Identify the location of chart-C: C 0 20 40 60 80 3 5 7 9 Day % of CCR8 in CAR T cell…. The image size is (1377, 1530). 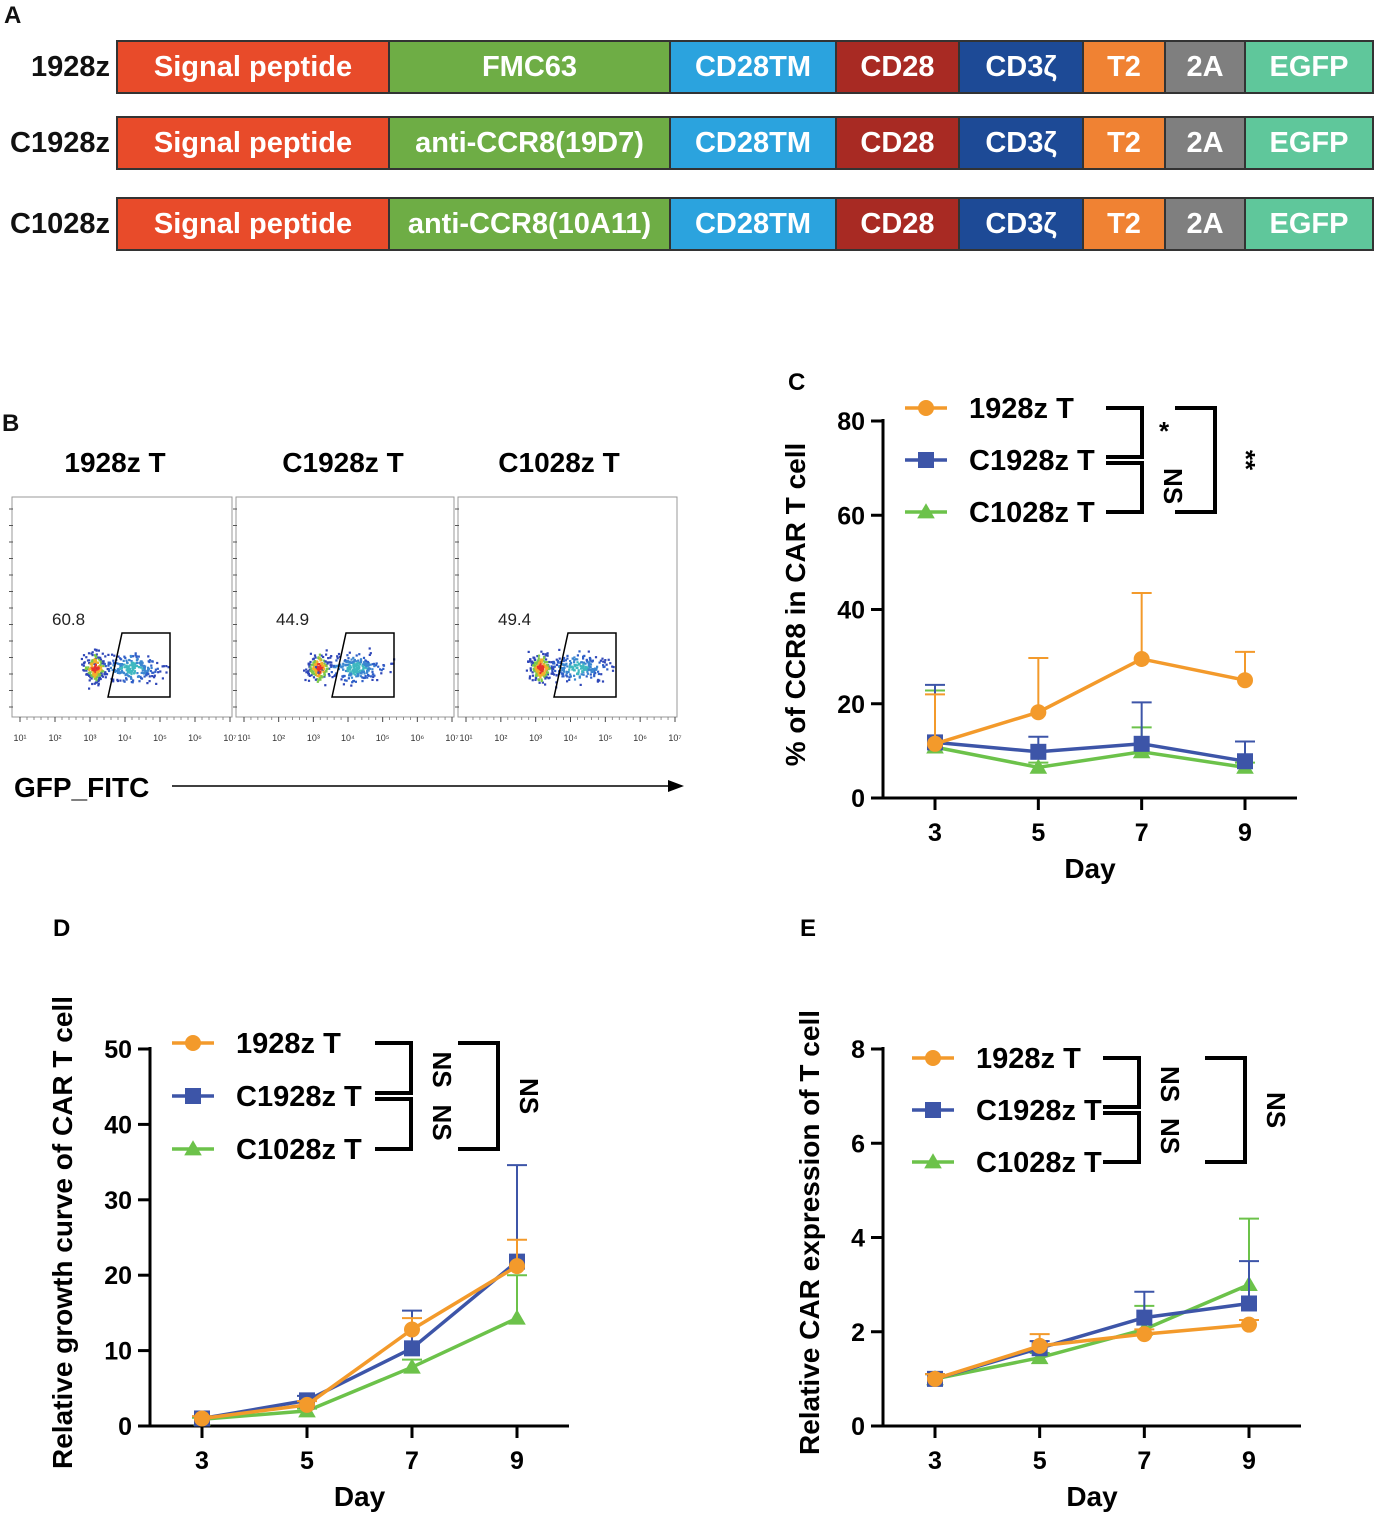
(1038, 626).